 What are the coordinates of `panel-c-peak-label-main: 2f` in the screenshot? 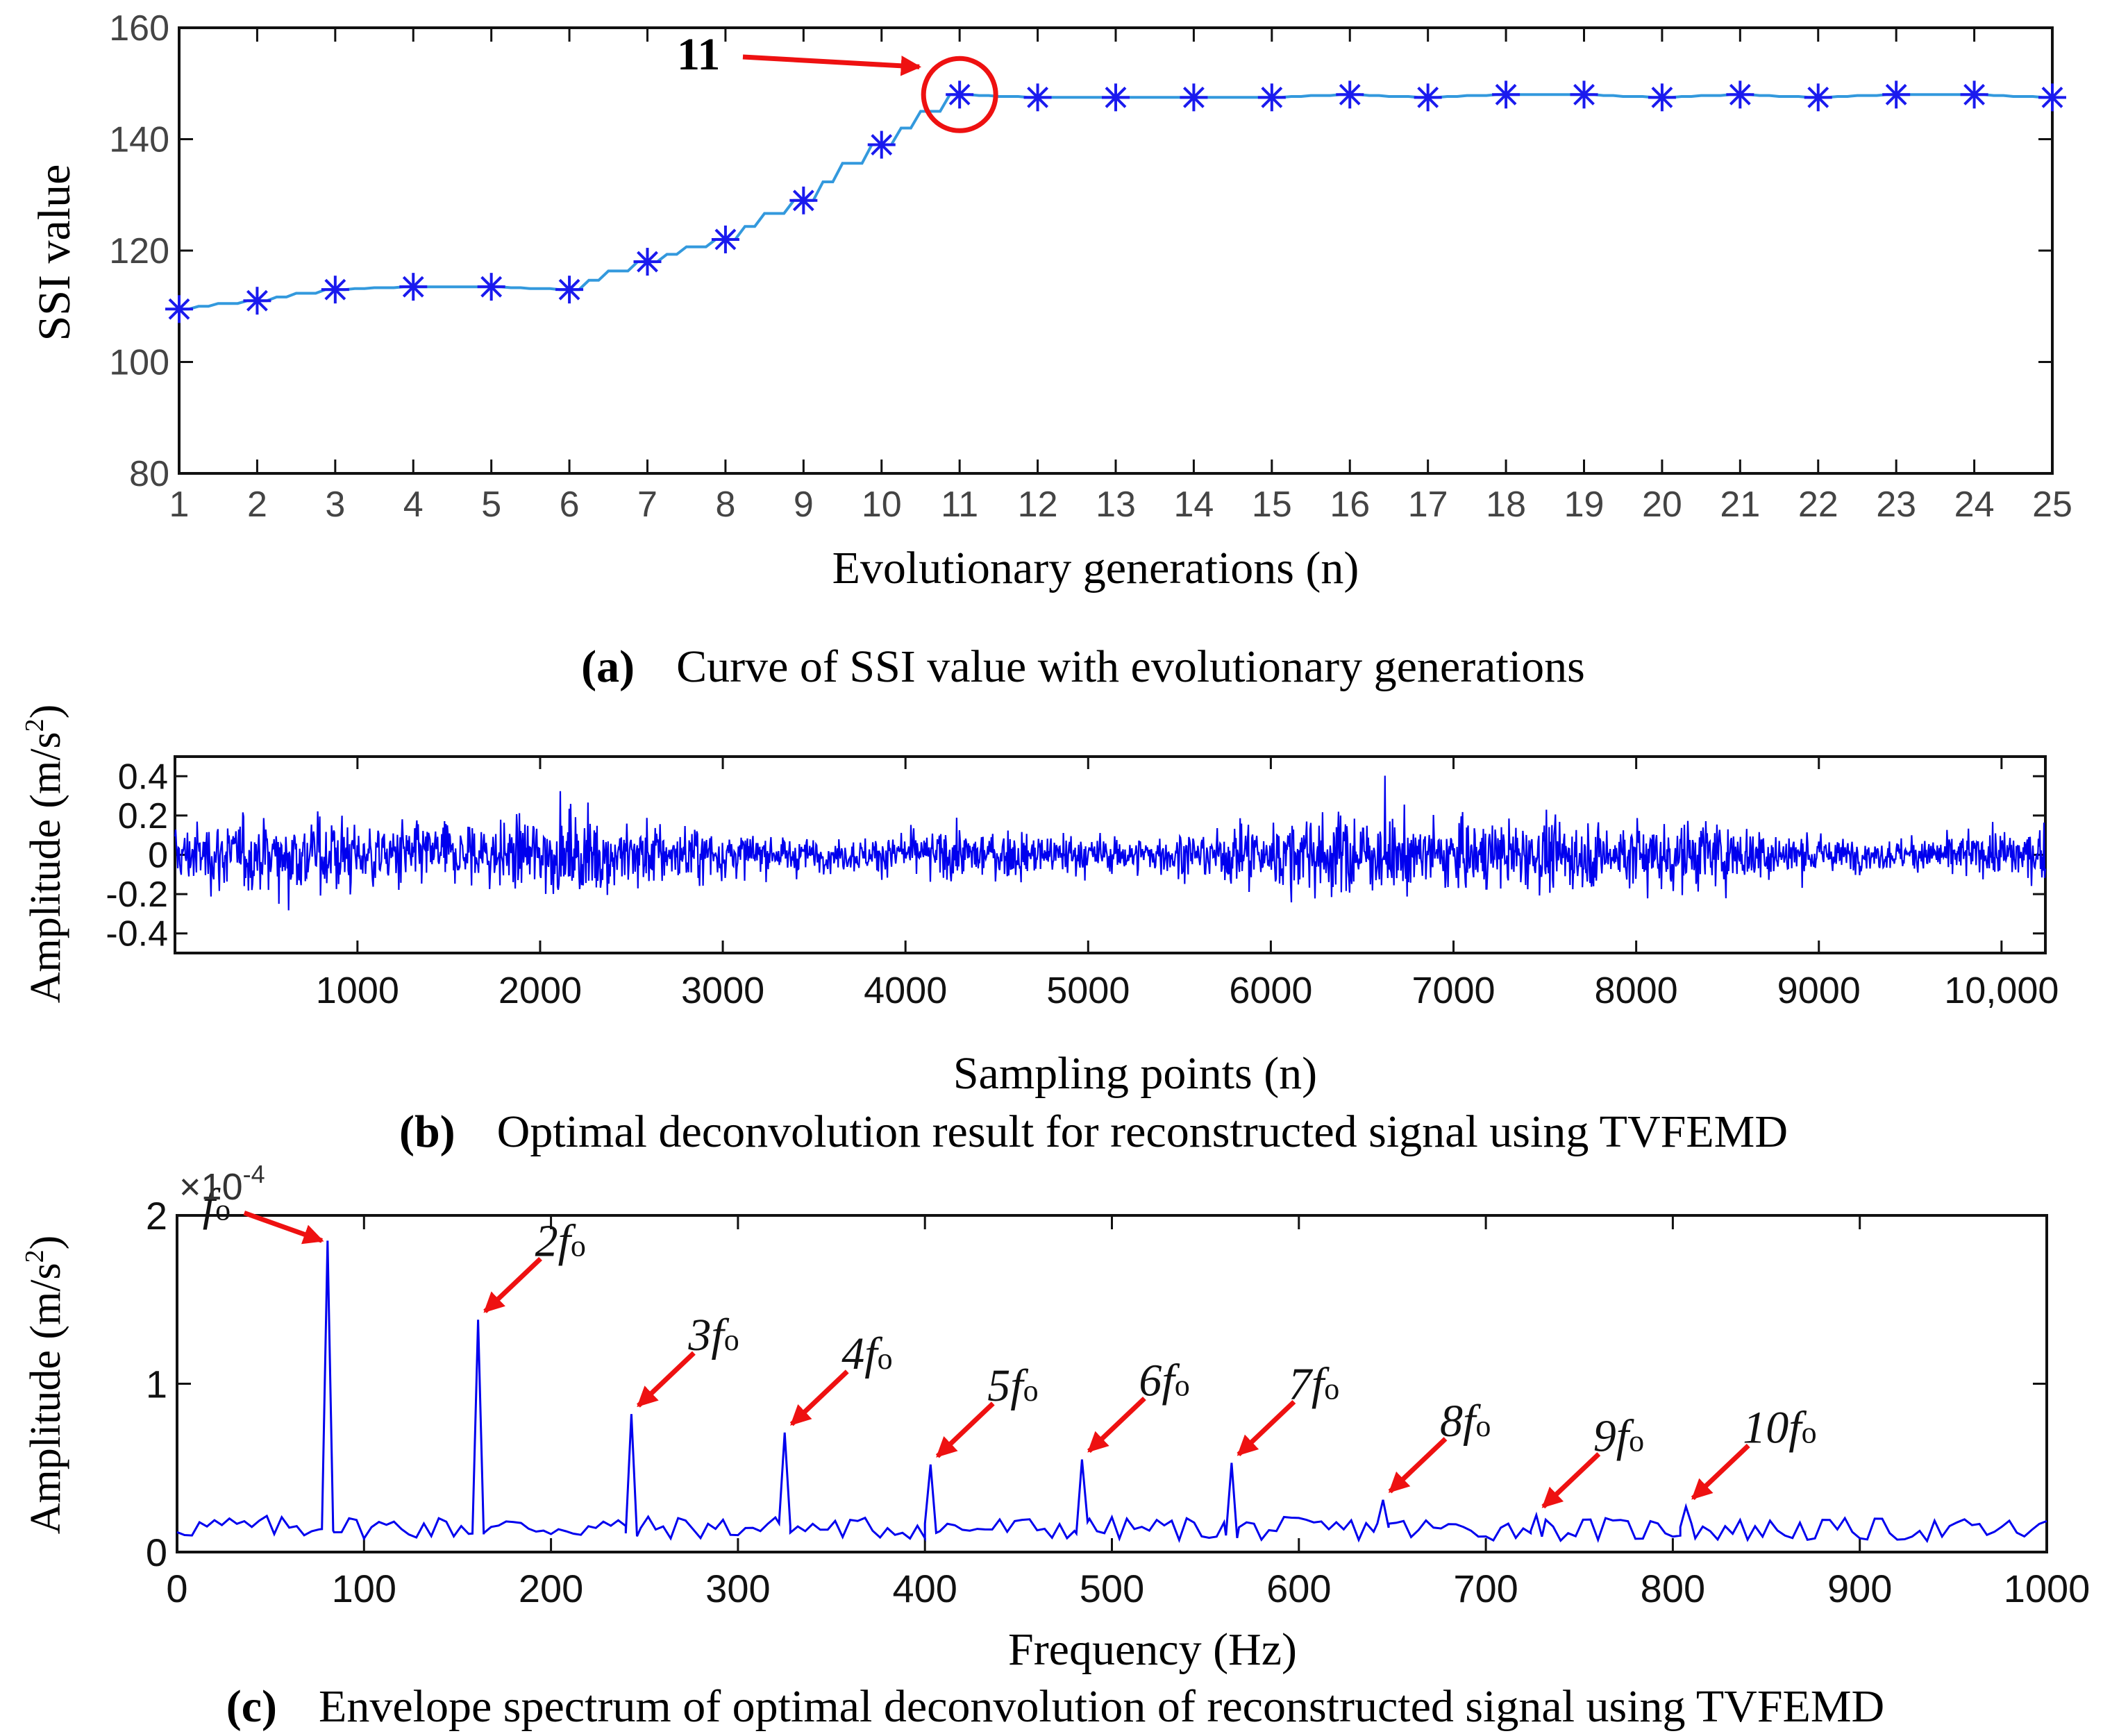 It's located at (555, 1240).